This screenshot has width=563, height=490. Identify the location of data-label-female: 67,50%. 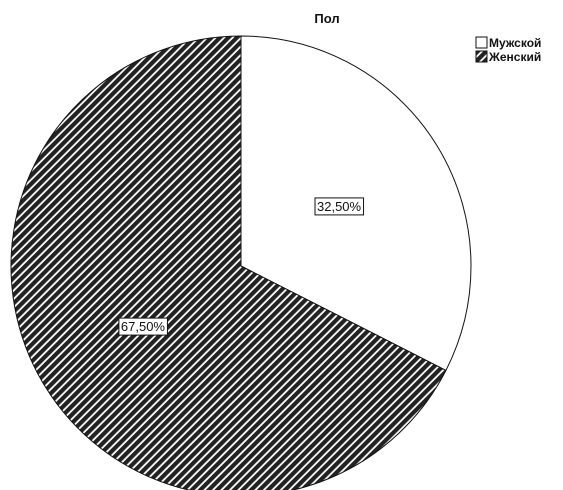
(143, 326).